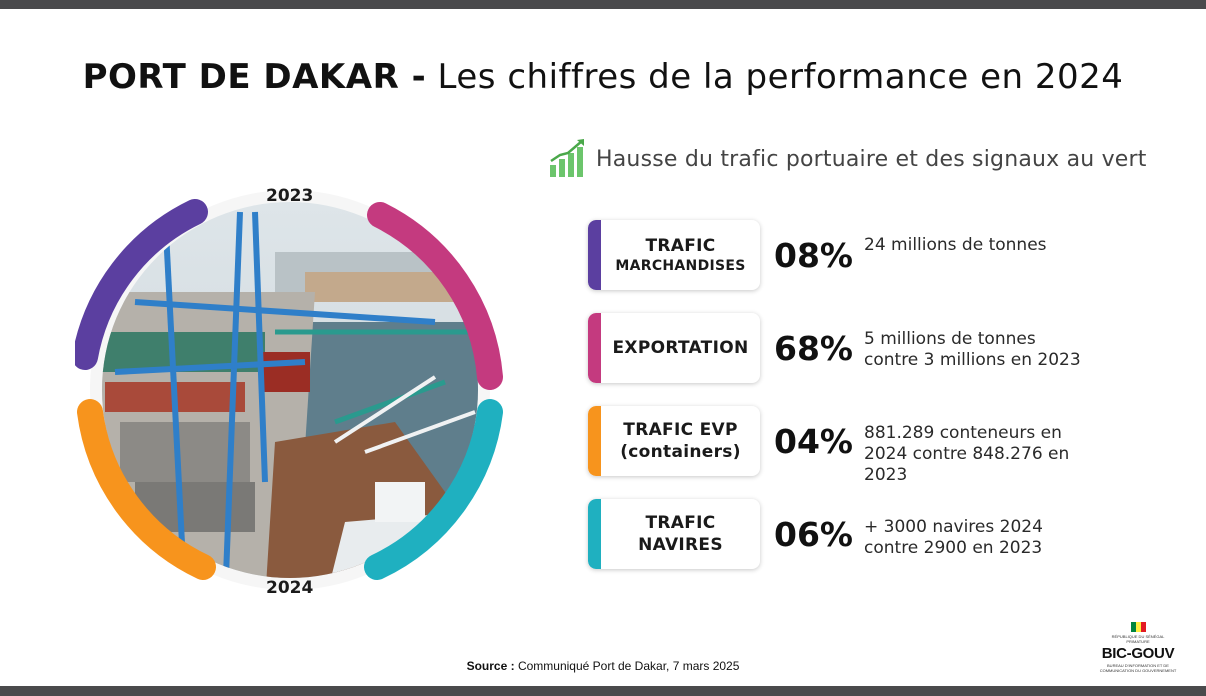  I want to click on logo-line1: RÉPUBLIQUE DU SÉNÉGAL, so click(1138, 636).